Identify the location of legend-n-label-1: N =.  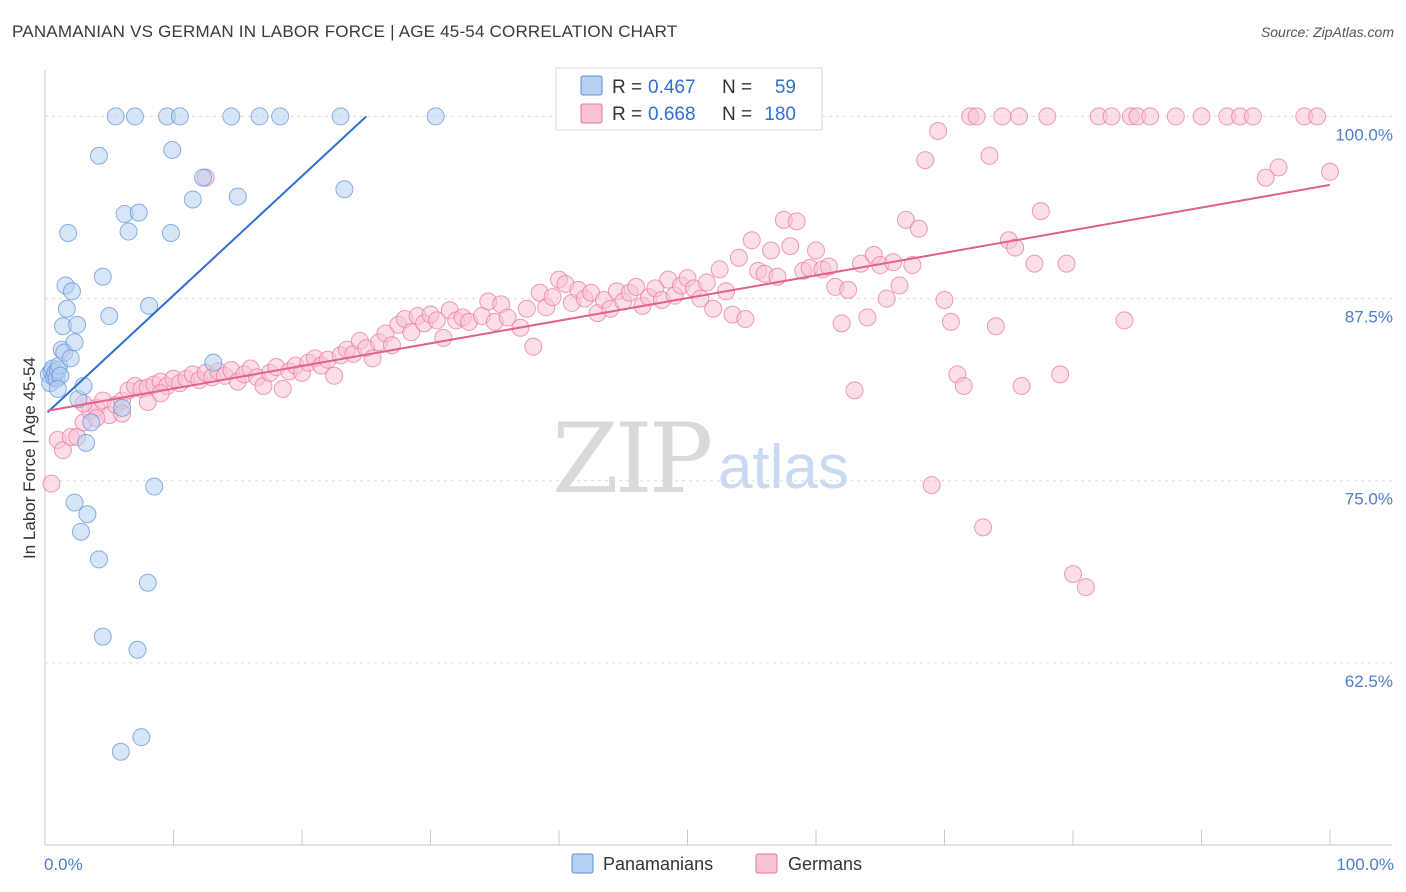
(737, 114).